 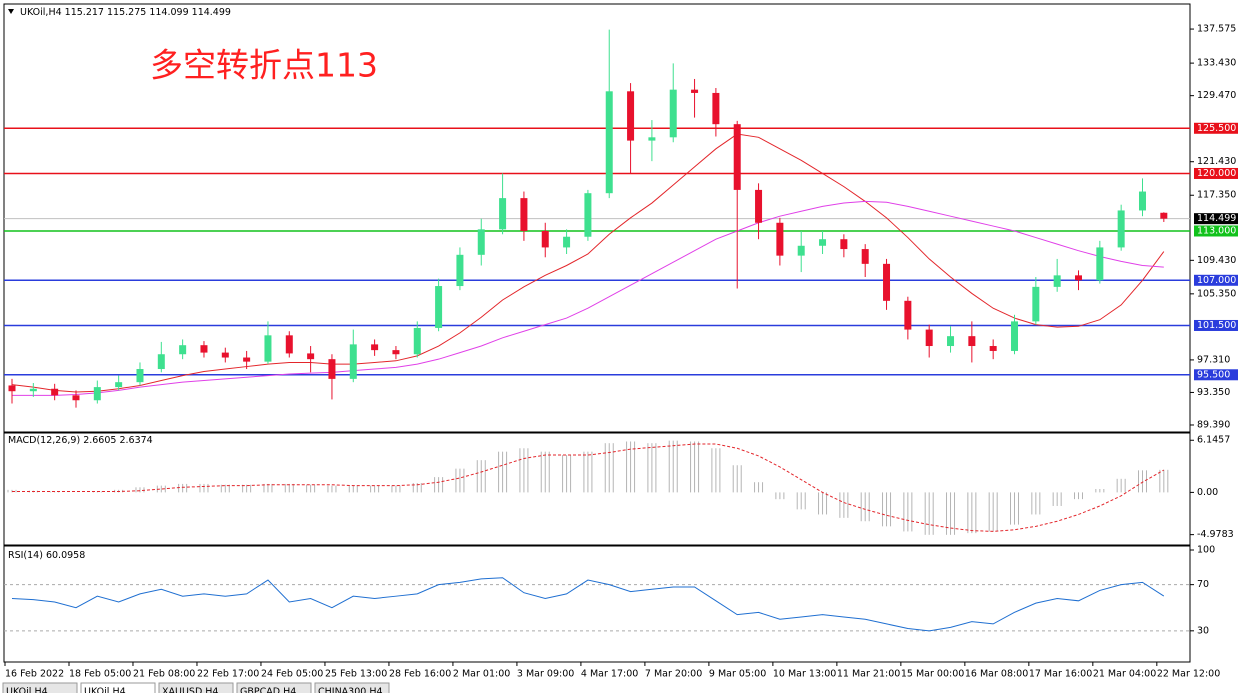 I want to click on y-tick-label: 137.575, so click(x=1216, y=29).